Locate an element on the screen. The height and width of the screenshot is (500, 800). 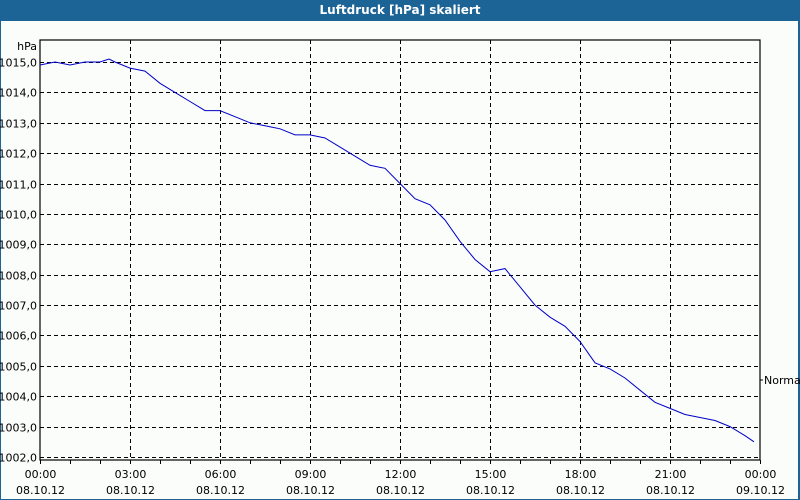
x-tick-time: 21:00 is located at coordinates (671, 474).